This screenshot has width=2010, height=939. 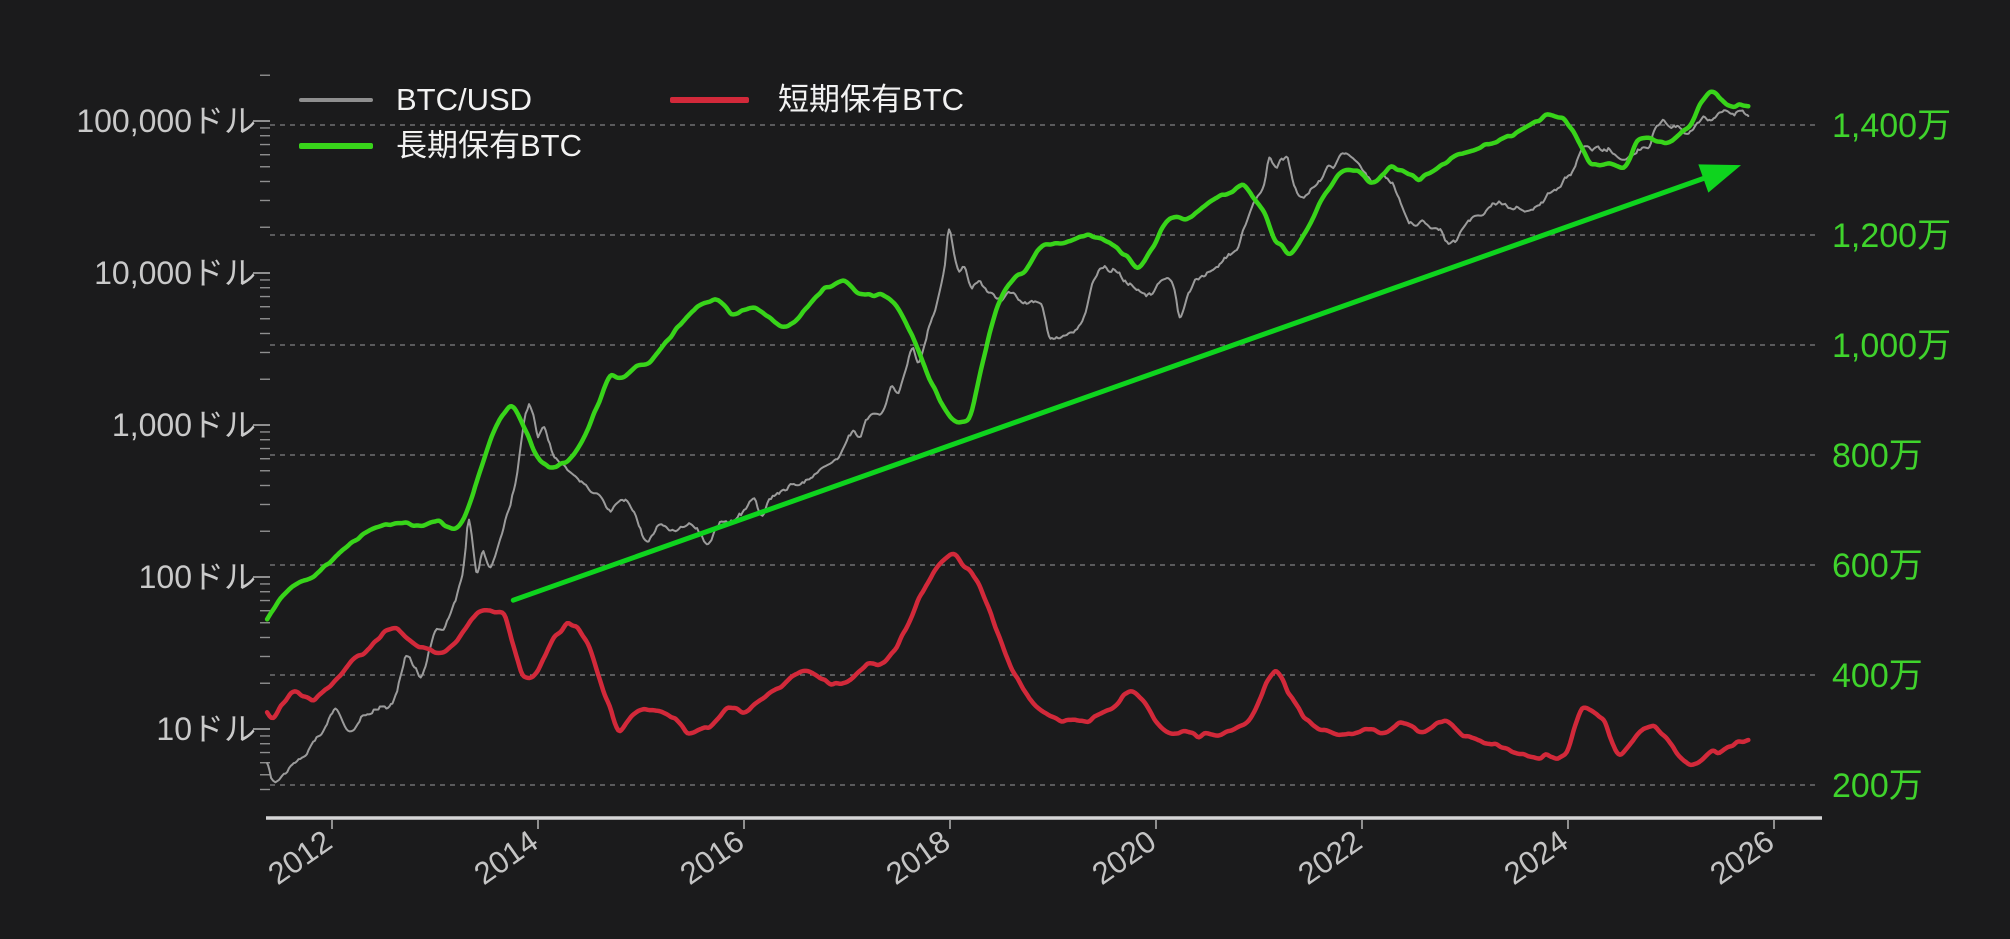 I want to click on y-right-tick-label: 1,400万, so click(x=1891, y=126).